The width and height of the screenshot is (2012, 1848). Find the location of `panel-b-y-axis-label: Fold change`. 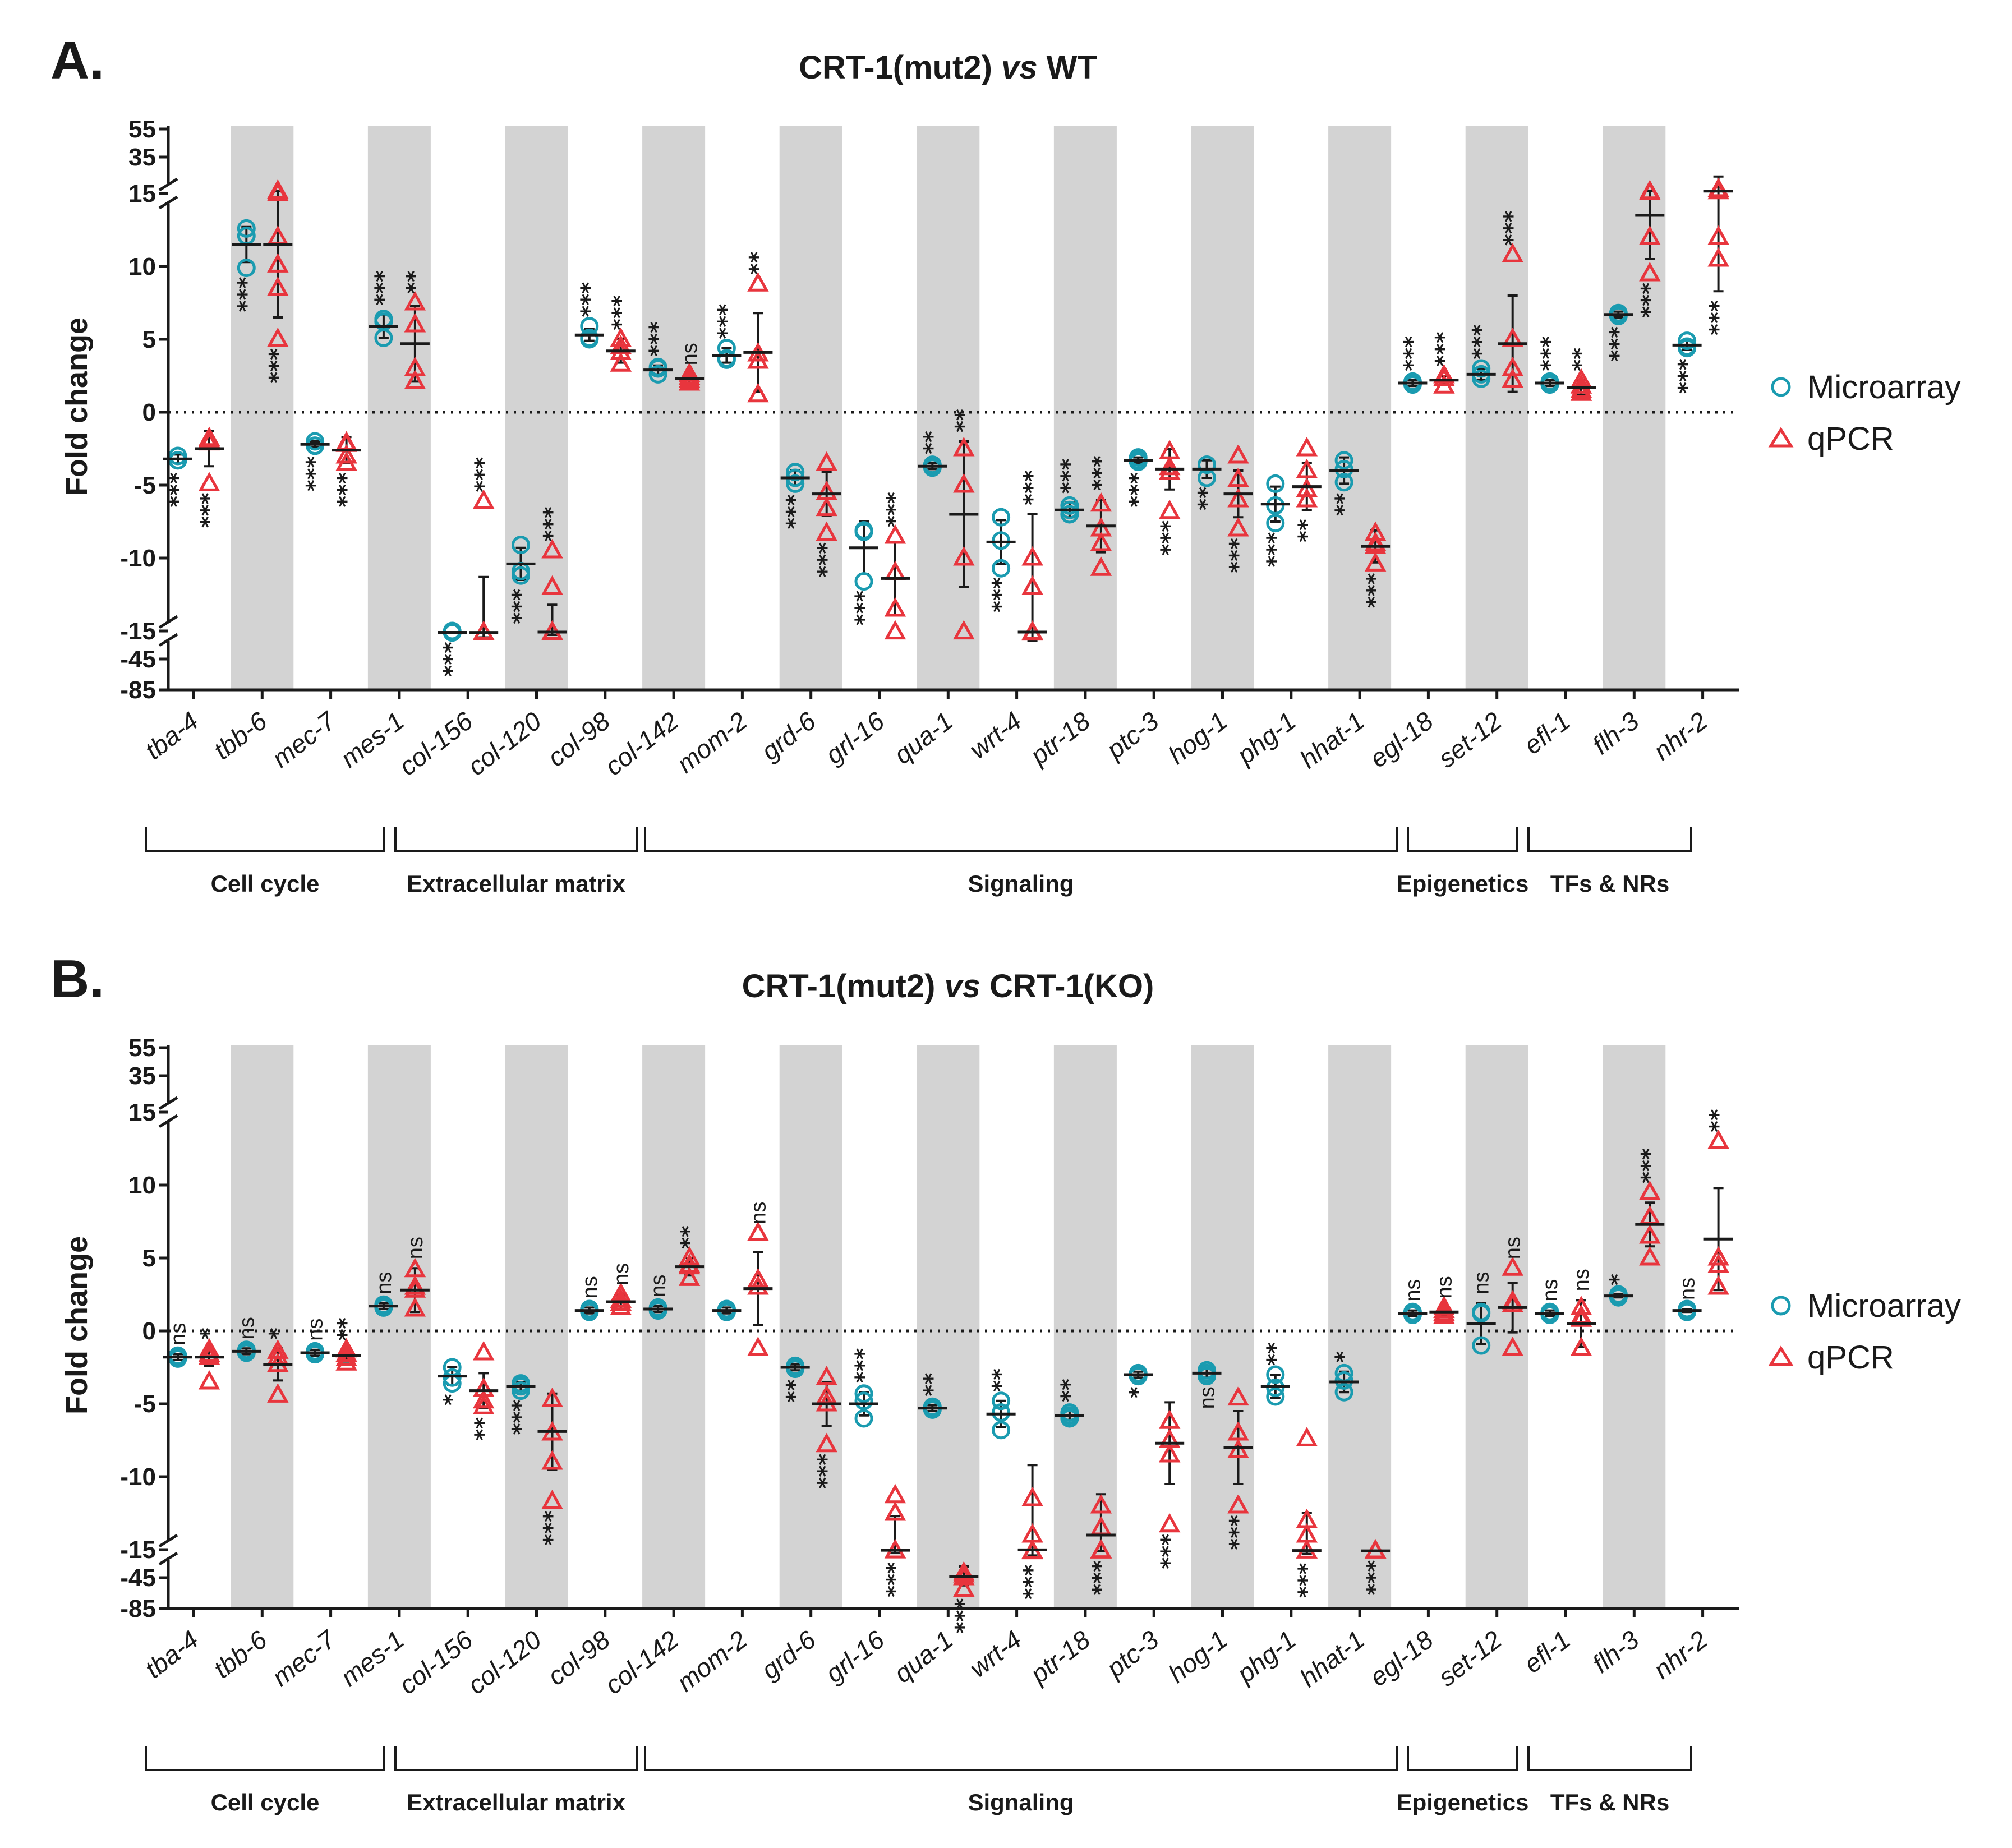

panel-b-y-axis-label: Fold change is located at coordinates (77, 1325).